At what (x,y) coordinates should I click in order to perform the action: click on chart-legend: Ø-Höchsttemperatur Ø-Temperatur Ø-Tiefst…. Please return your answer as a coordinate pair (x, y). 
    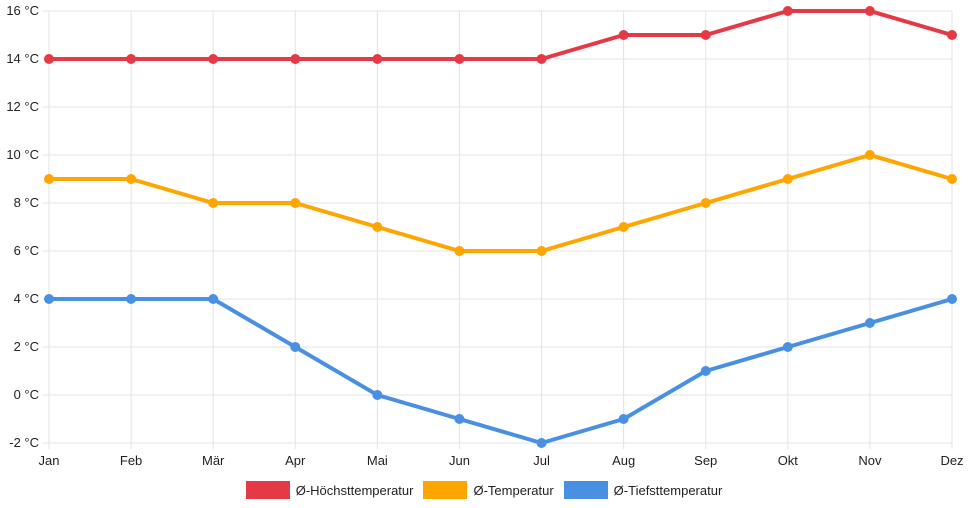
    Looking at the image, I should click on (484, 490).